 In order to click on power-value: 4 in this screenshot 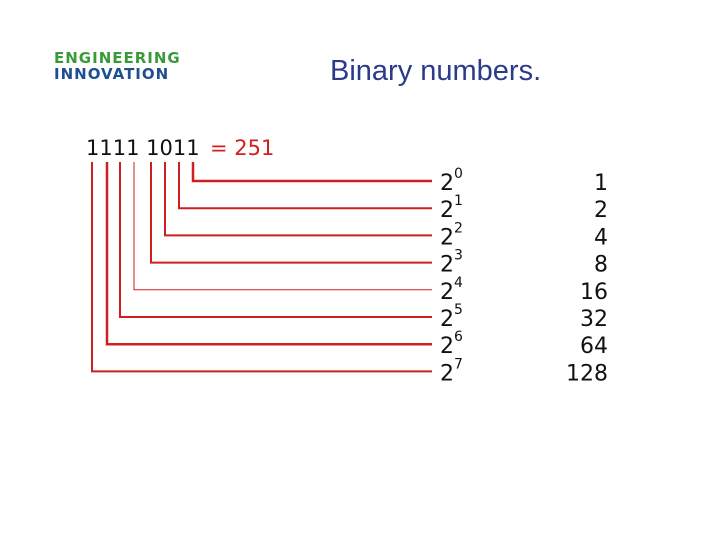, I will do `click(601, 237)`.